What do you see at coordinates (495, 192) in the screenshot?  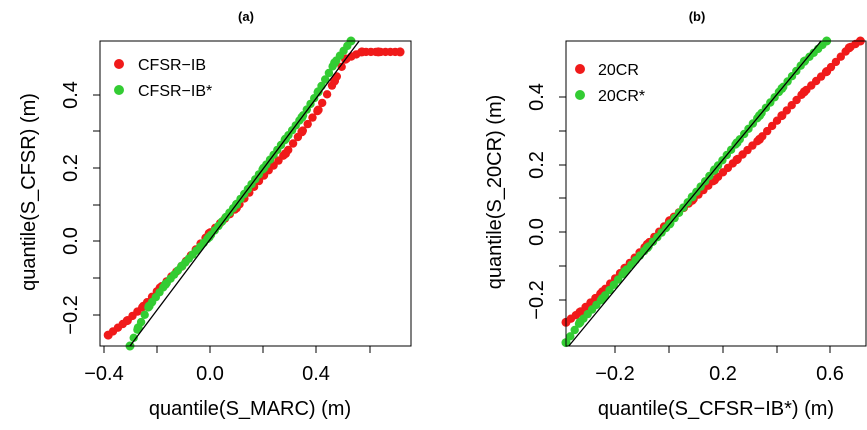 I see `panel-b-y-axis-label: quantile(S_20CR) (m)` at bounding box center [495, 192].